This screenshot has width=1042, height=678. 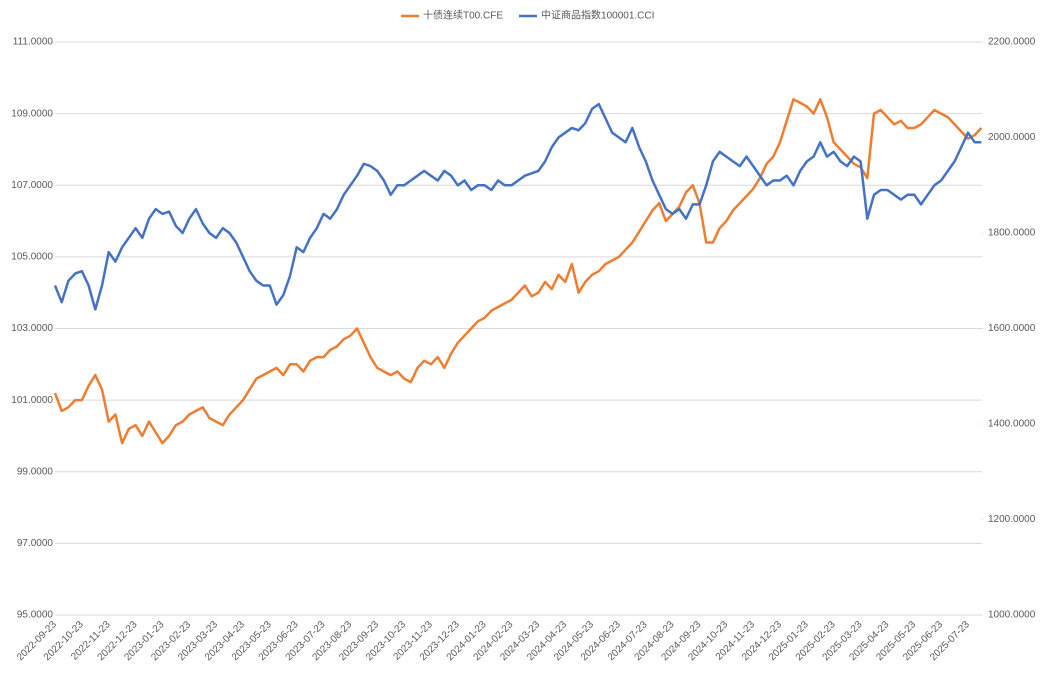 I want to click on y2-tick-label: 1800.0000, so click(x=1012, y=233).